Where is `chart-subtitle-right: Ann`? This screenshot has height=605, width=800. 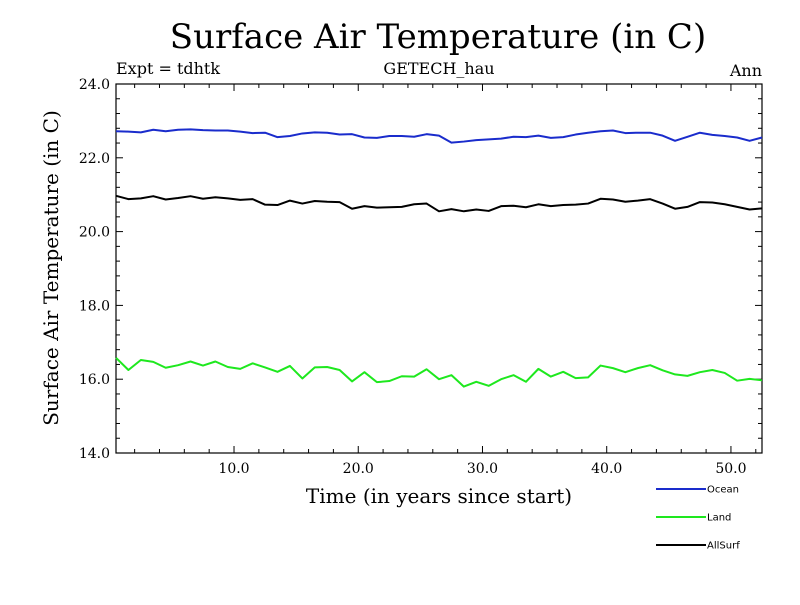 chart-subtitle-right: Ann is located at coordinates (745, 70).